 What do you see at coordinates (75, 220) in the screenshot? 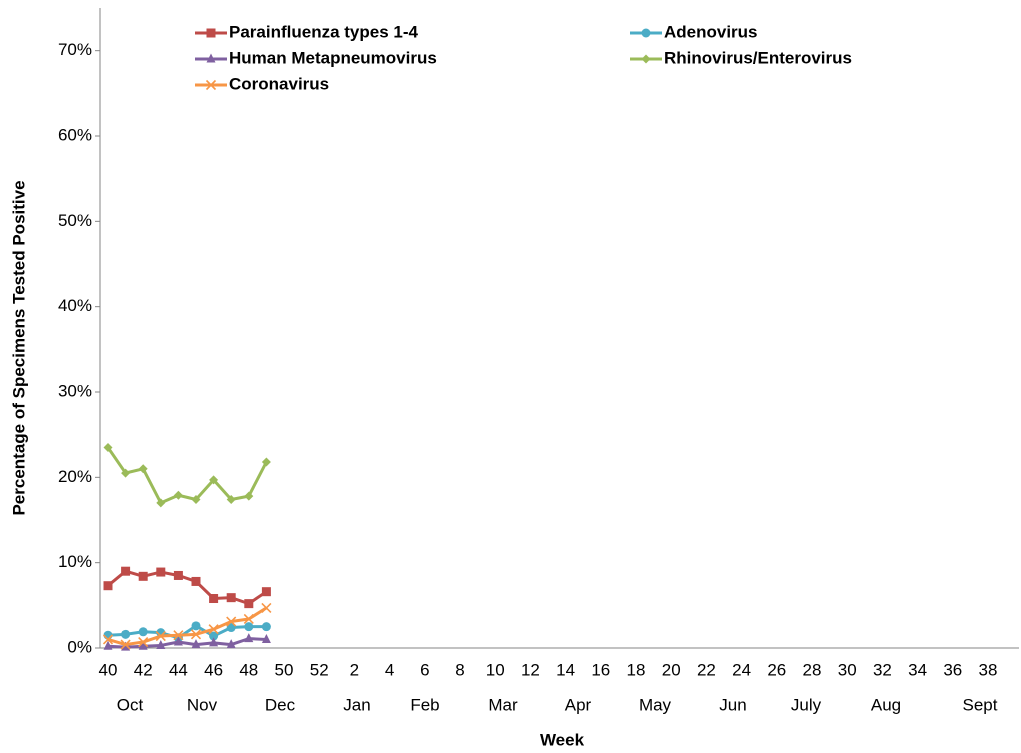
I see `y-tick-label: 50%` at bounding box center [75, 220].